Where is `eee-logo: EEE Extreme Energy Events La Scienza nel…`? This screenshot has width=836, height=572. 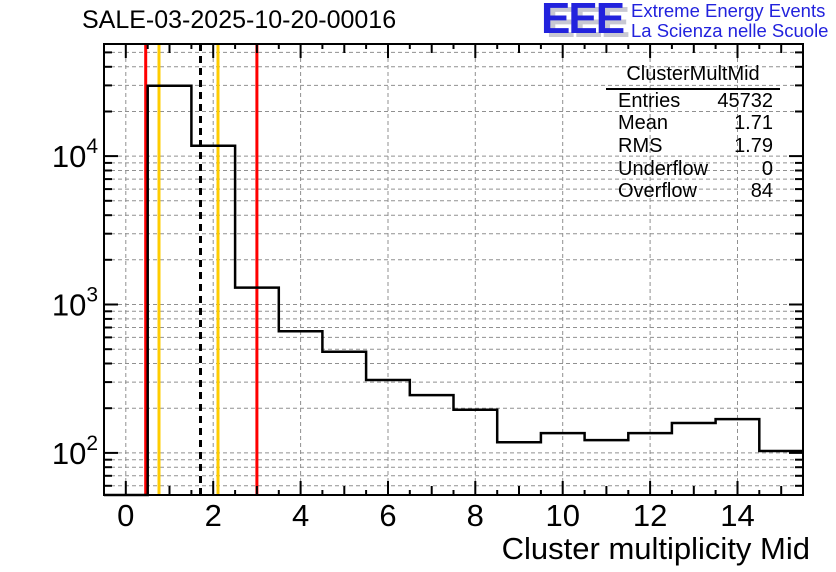 eee-logo: EEE Extreme Energy Events La Scienza nel… is located at coordinates (688, 23).